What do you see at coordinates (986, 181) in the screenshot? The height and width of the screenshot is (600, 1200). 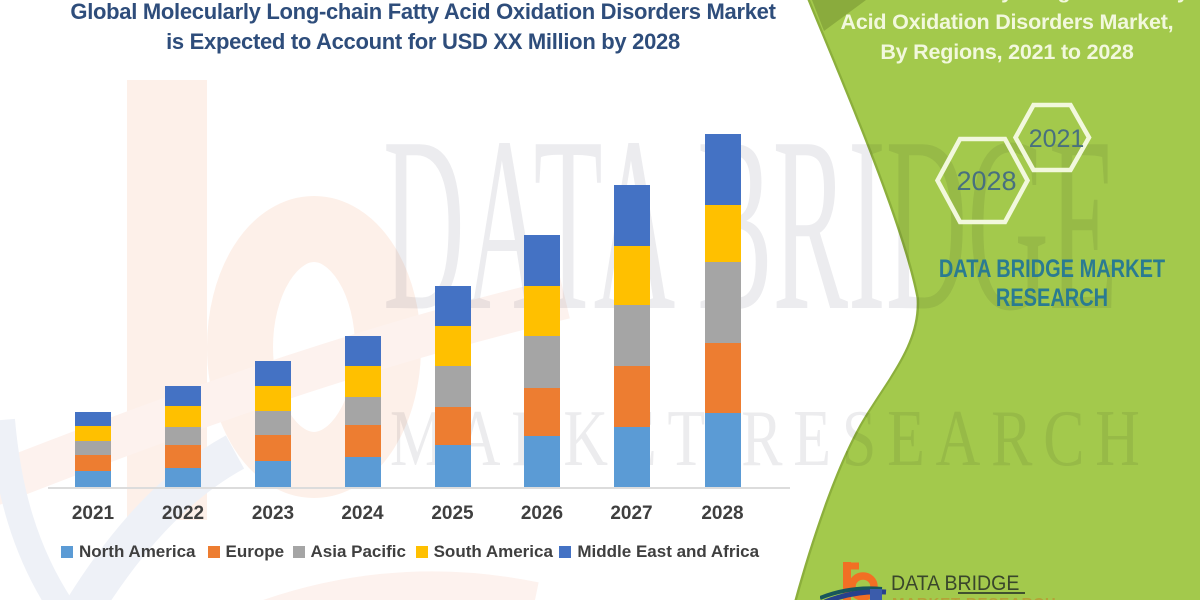 I see `svg-text: 2028` at bounding box center [986, 181].